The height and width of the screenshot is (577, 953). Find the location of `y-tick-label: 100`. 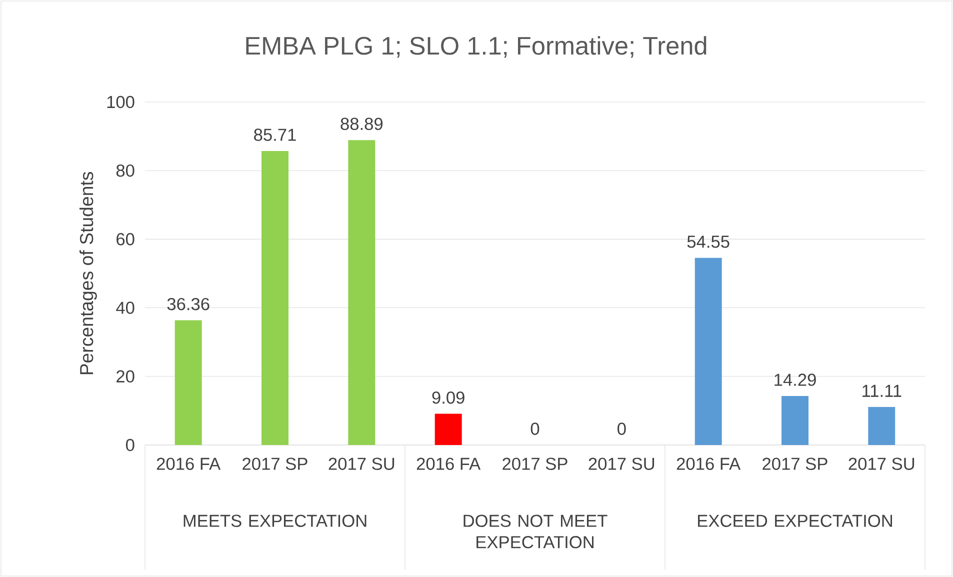

y-tick-label: 100 is located at coordinates (120, 102).